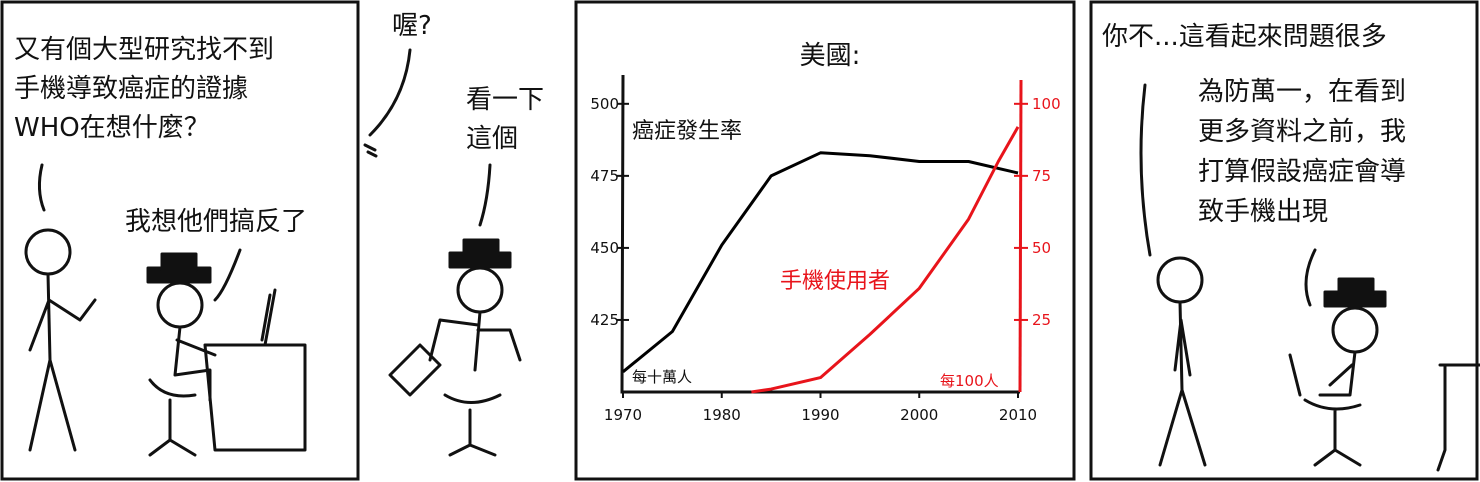  What do you see at coordinates (835, 281) in the screenshot?
I see `series-label: 手機使用者` at bounding box center [835, 281].